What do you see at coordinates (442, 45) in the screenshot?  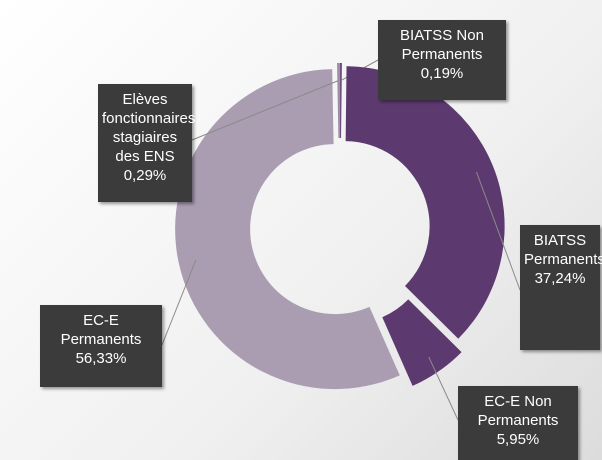 I see `label-name: BIATSS Non Permanents` at bounding box center [442, 45].